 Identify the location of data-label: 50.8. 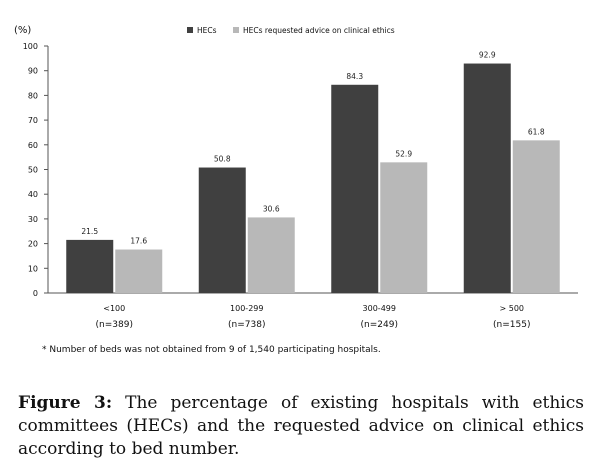
(222, 159).